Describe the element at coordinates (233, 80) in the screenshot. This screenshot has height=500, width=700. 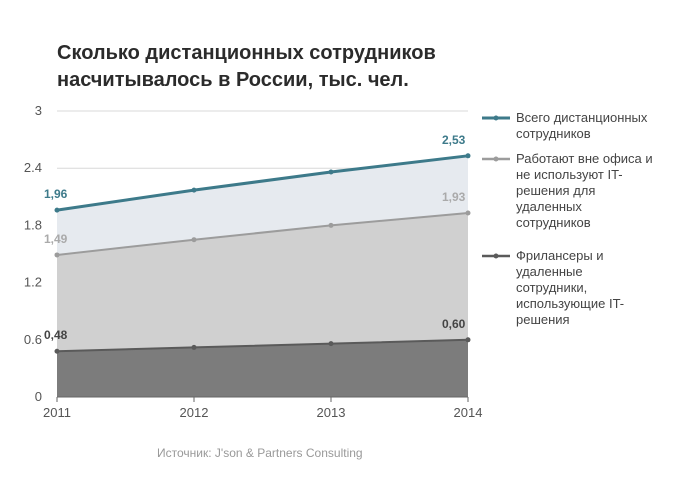
I see `chart-title-line-2: насчитывалось в России, тыс. чел.` at that location.